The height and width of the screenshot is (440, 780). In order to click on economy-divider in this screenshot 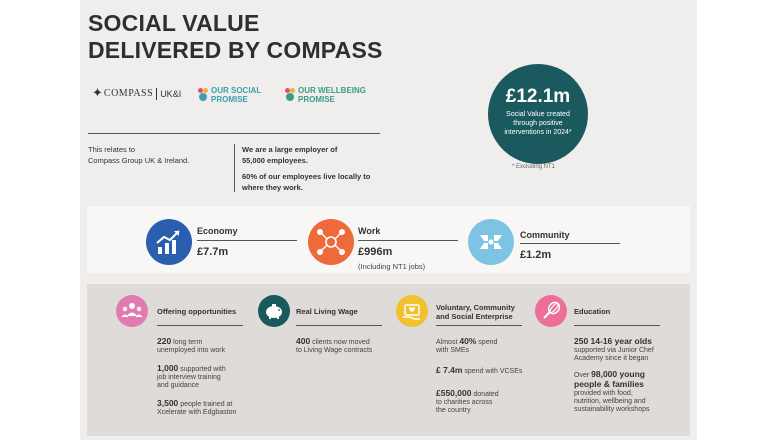, I will do `click(247, 240)`.